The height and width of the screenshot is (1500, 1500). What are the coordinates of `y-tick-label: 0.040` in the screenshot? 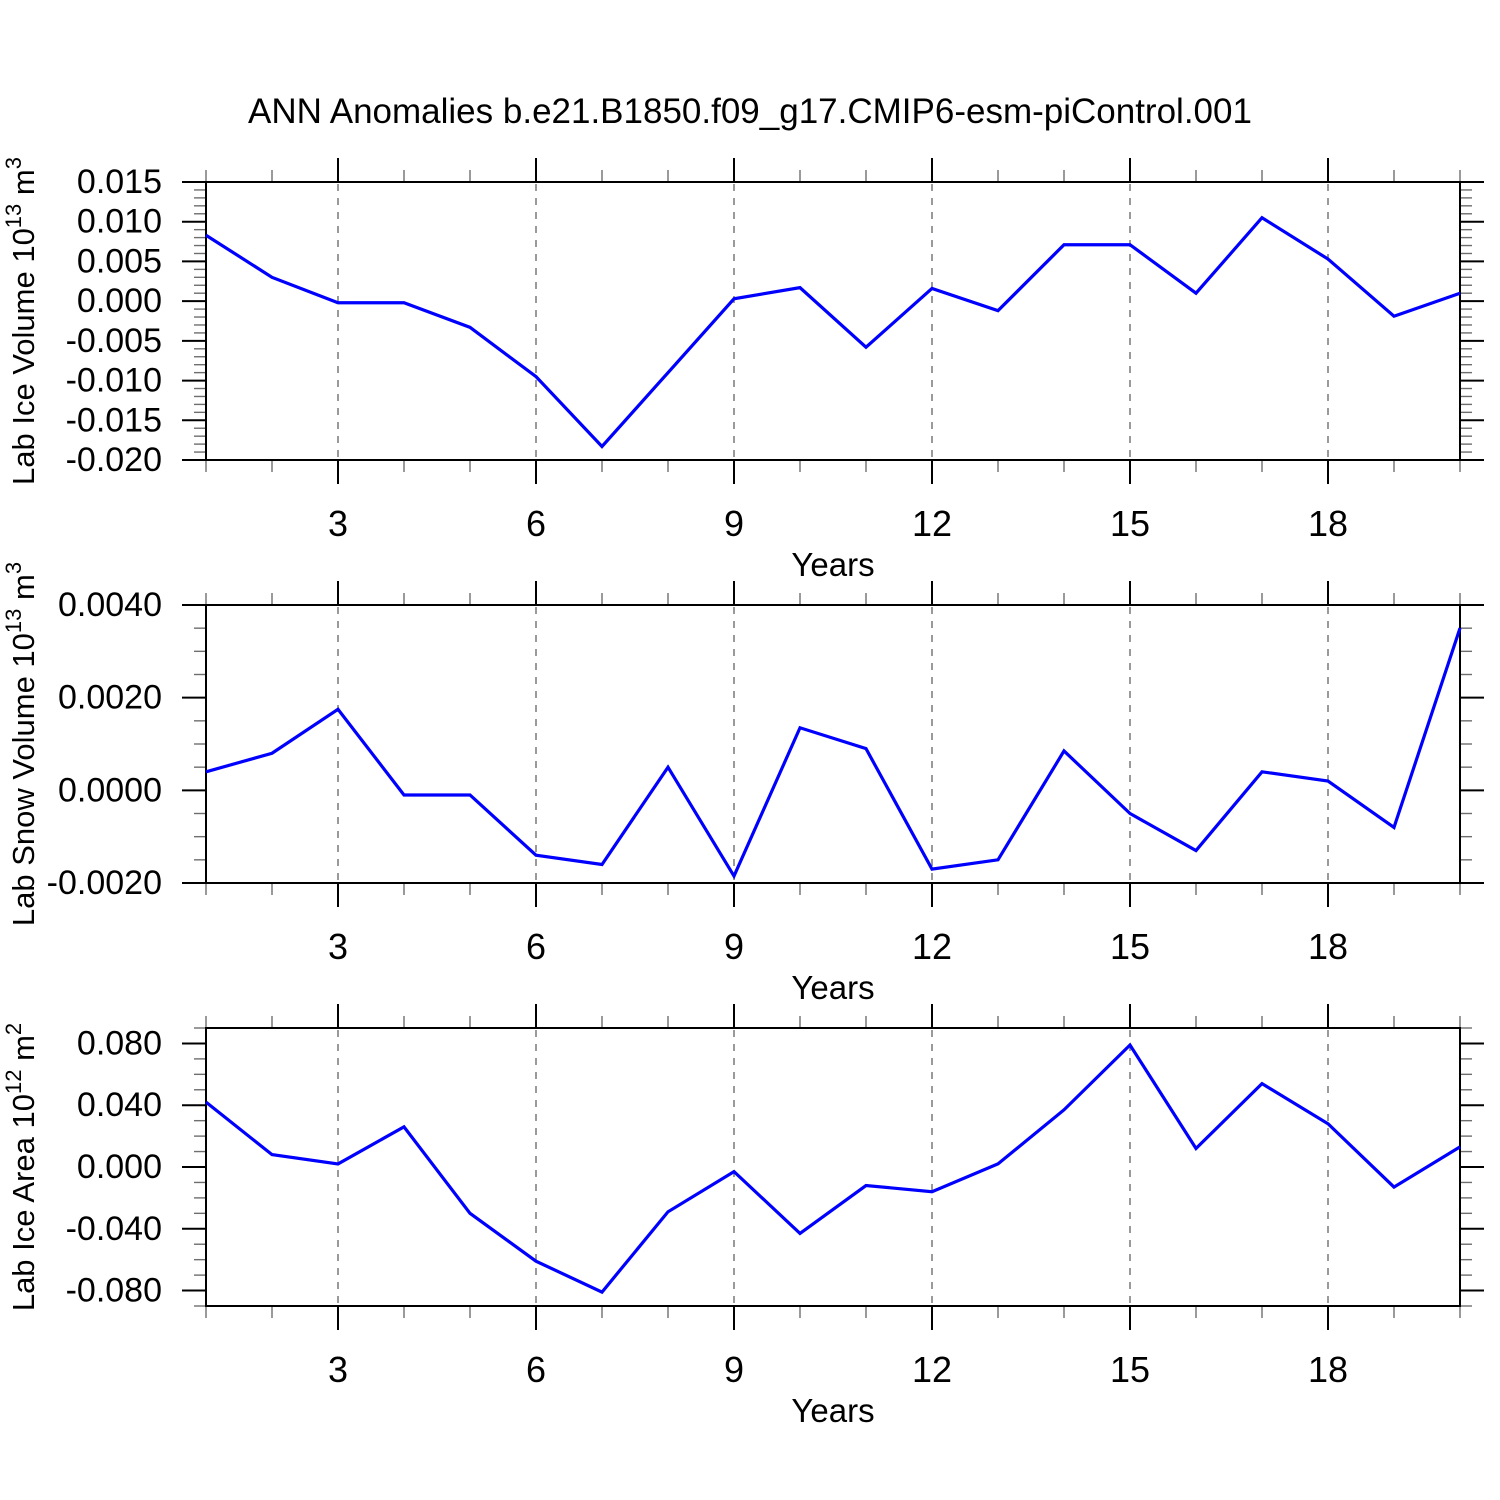 It's located at (119, 1105).